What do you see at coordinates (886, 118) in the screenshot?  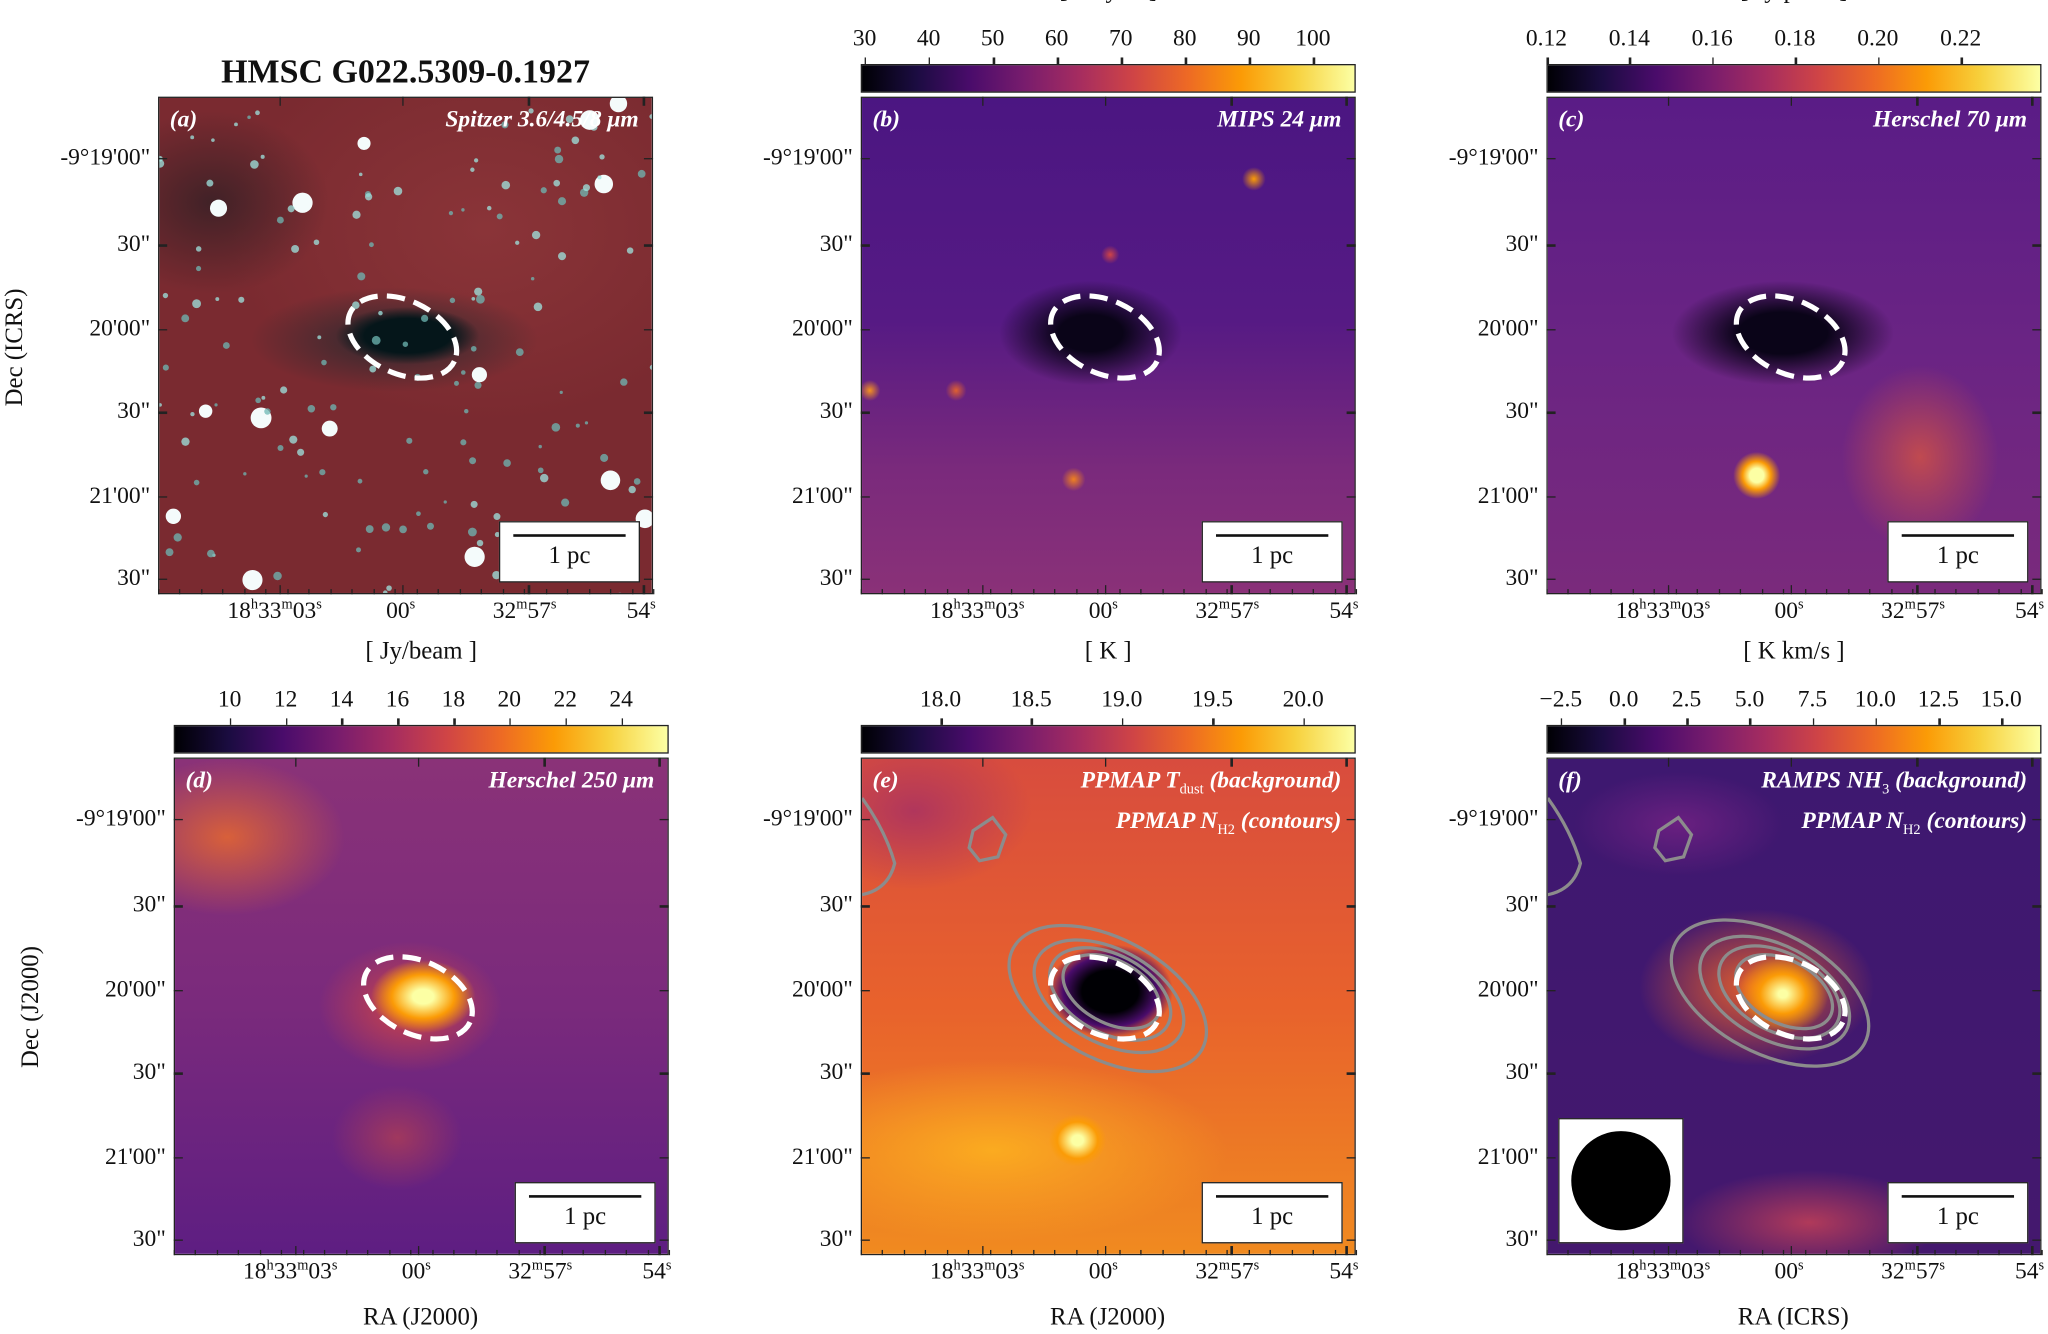 I see `panel-tag: (b)` at bounding box center [886, 118].